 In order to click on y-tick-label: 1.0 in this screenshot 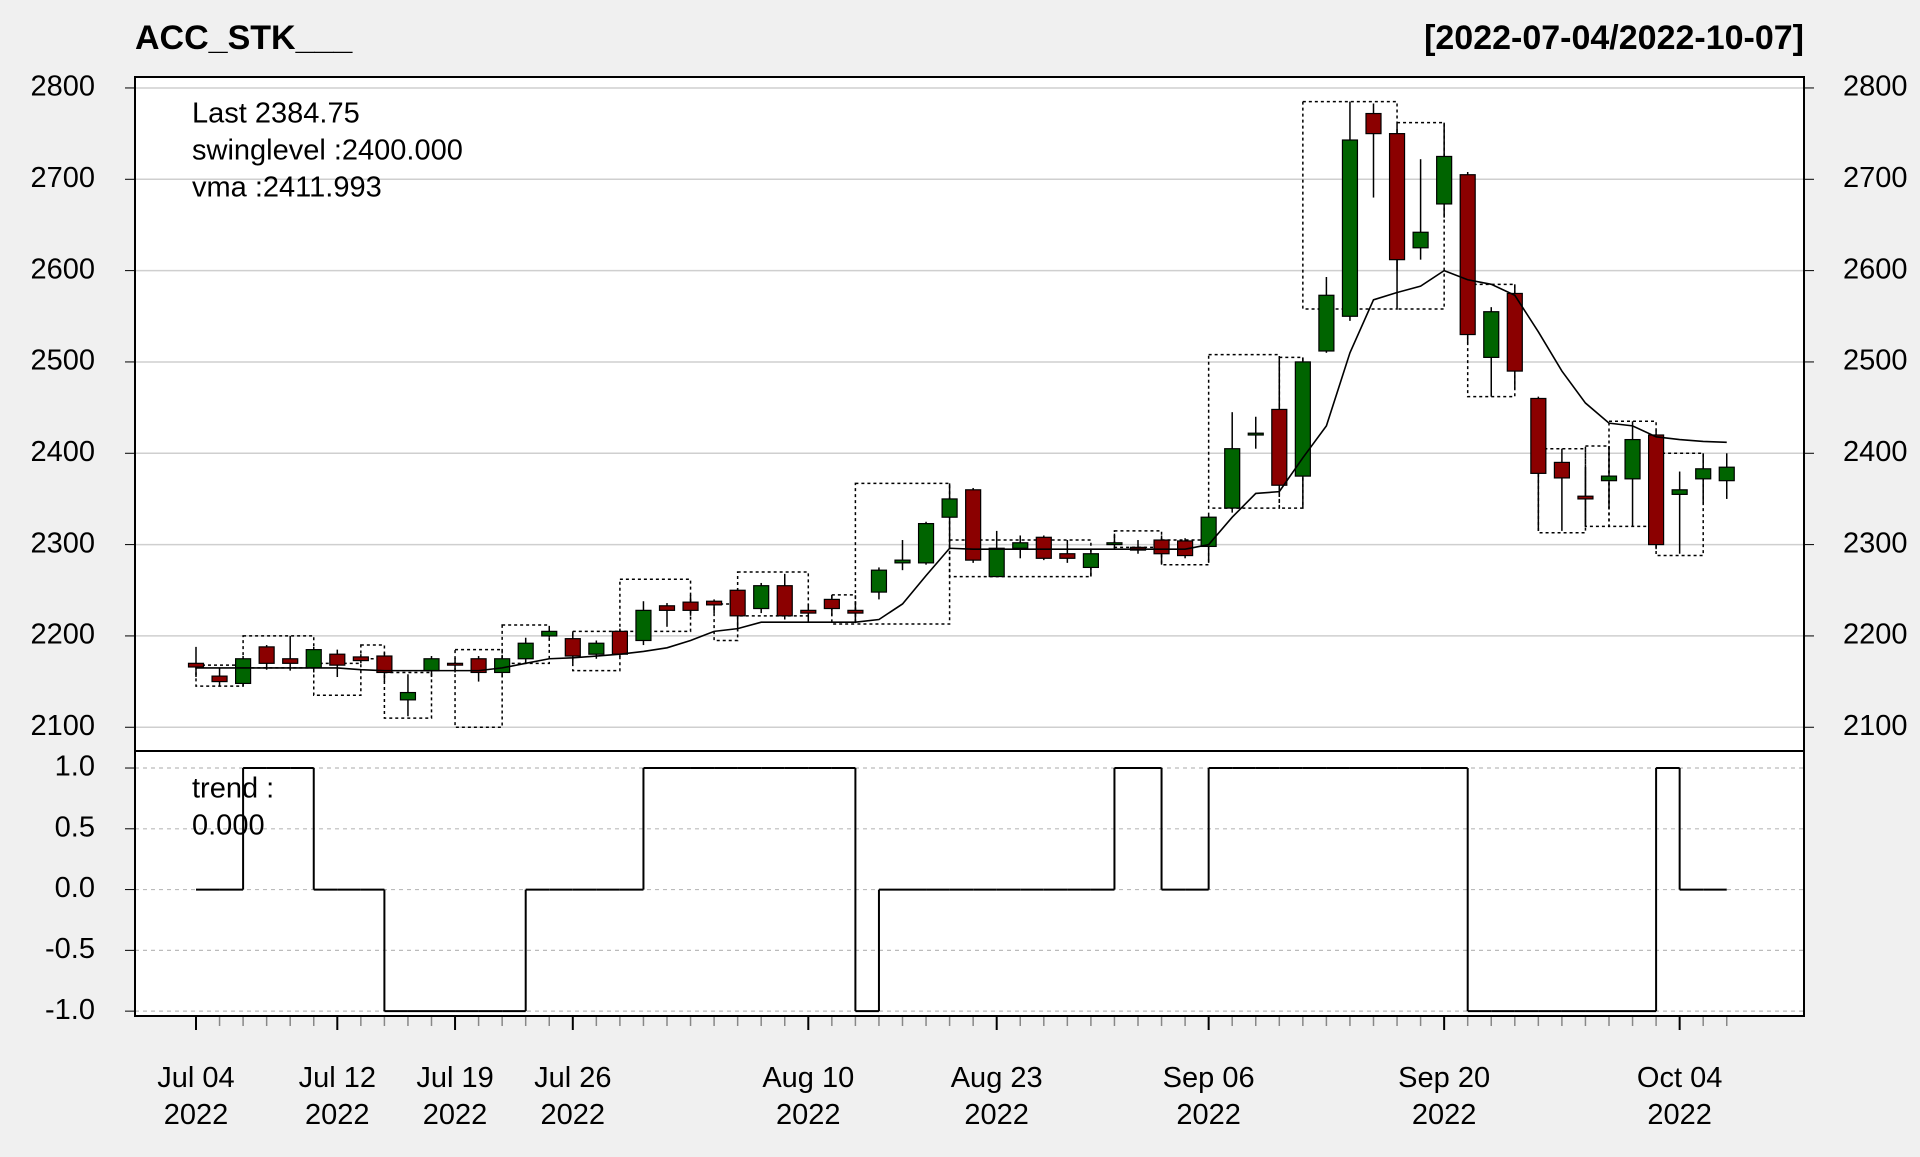, I will do `click(75, 767)`.